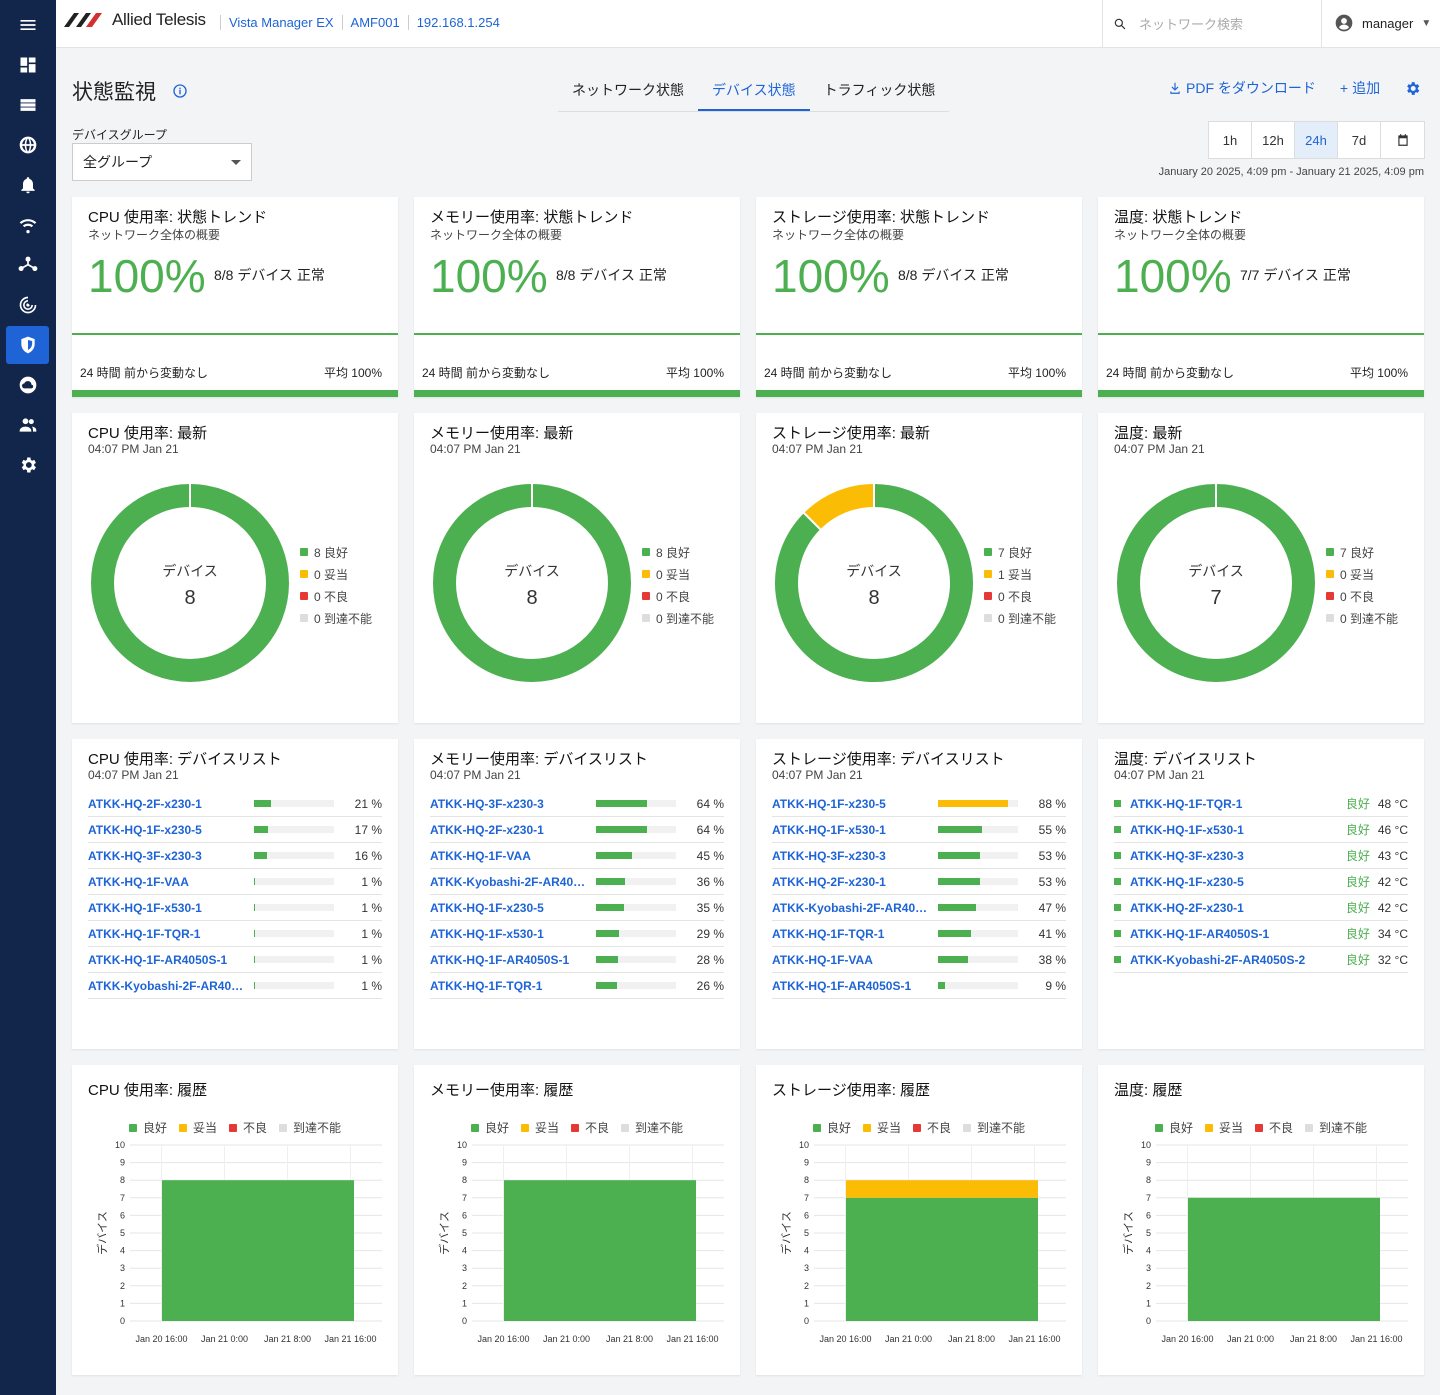 The width and height of the screenshot is (1440, 1395). Describe the element at coordinates (27, 145) in the screenshot. I see `globe-icon` at that location.